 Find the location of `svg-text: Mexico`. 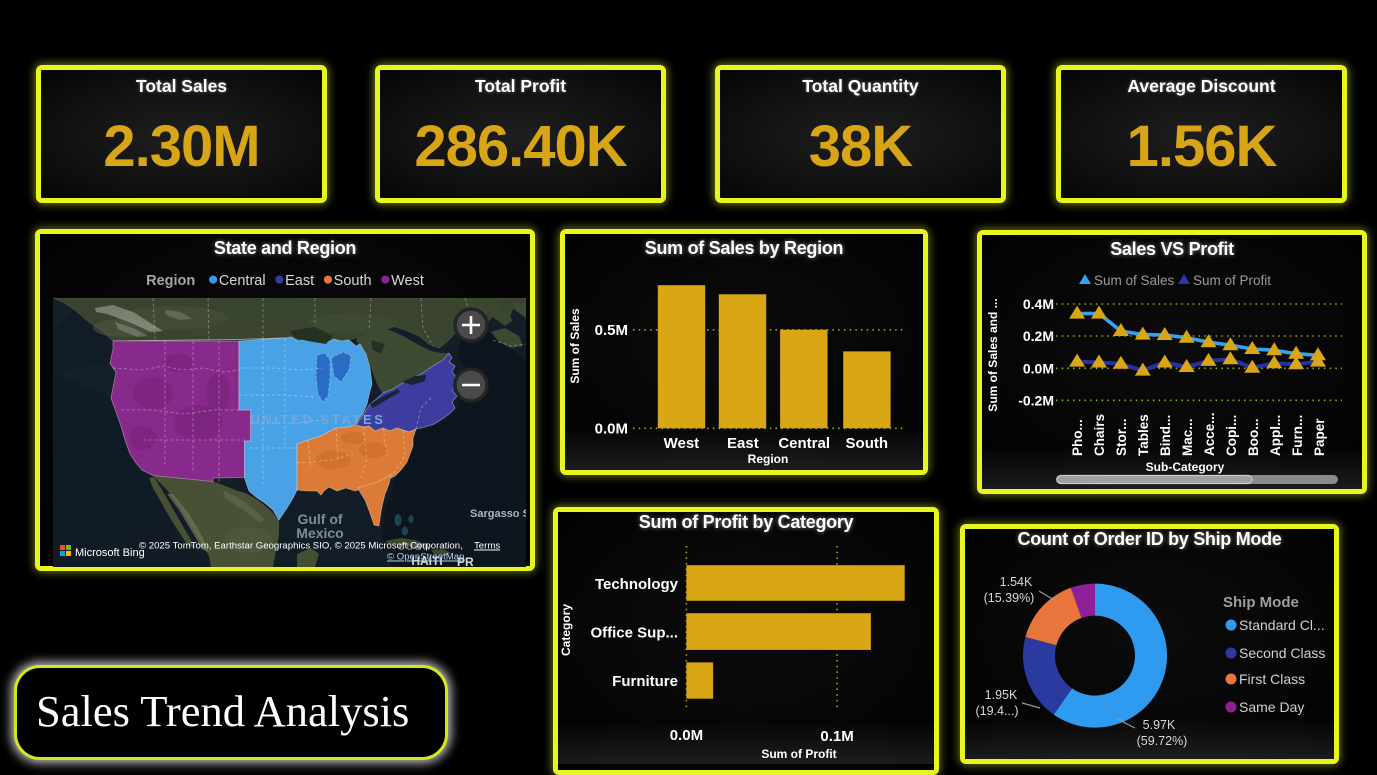

svg-text: Mexico is located at coordinates (319, 533).